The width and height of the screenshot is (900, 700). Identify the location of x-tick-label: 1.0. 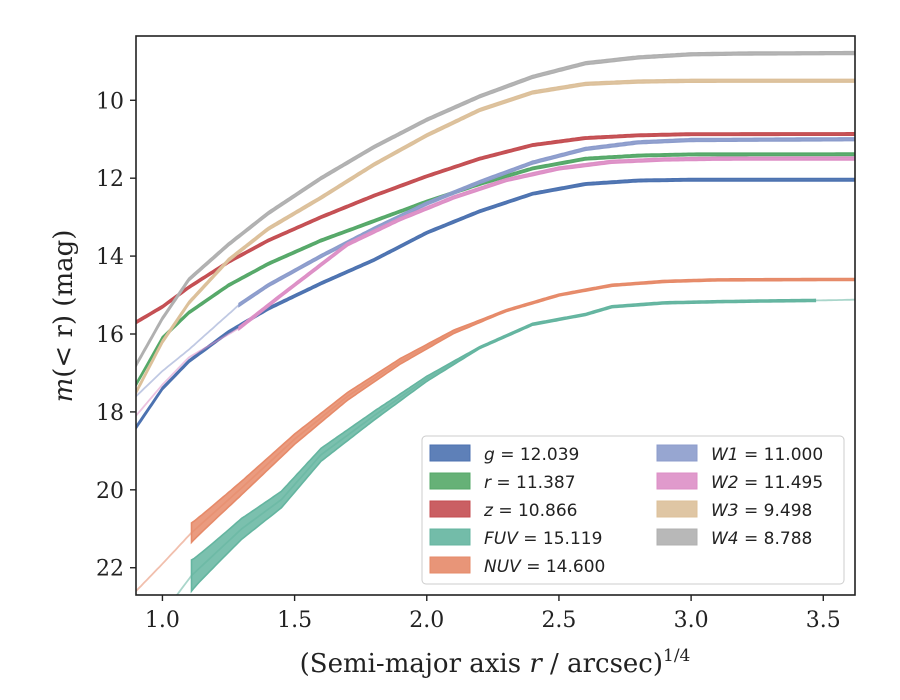
(162, 620).